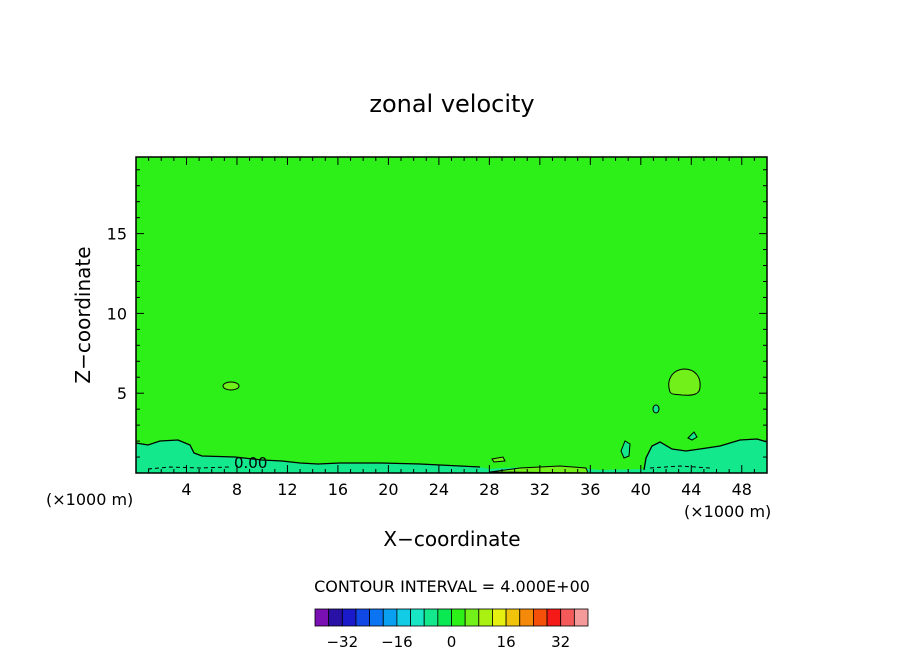  I want to click on colorbar-tick-label: 32, so click(560, 642).